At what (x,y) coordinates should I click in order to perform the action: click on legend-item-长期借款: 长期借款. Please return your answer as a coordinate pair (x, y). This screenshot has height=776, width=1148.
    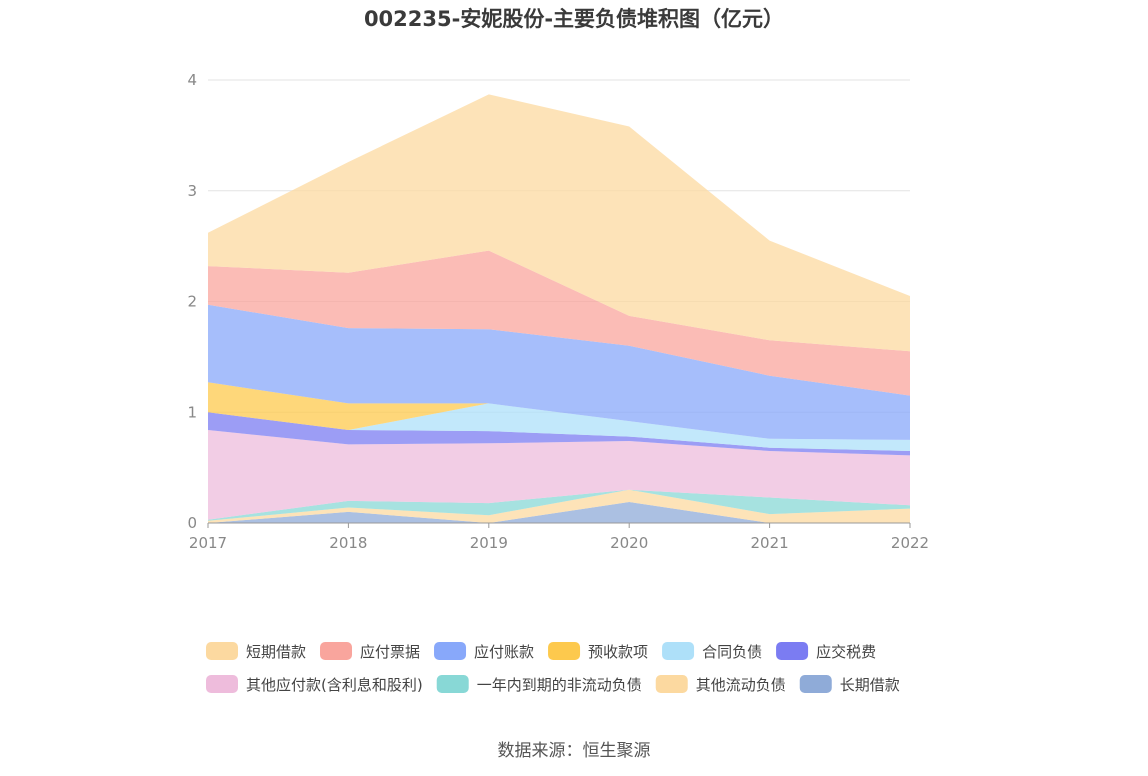
    Looking at the image, I should click on (849, 684).